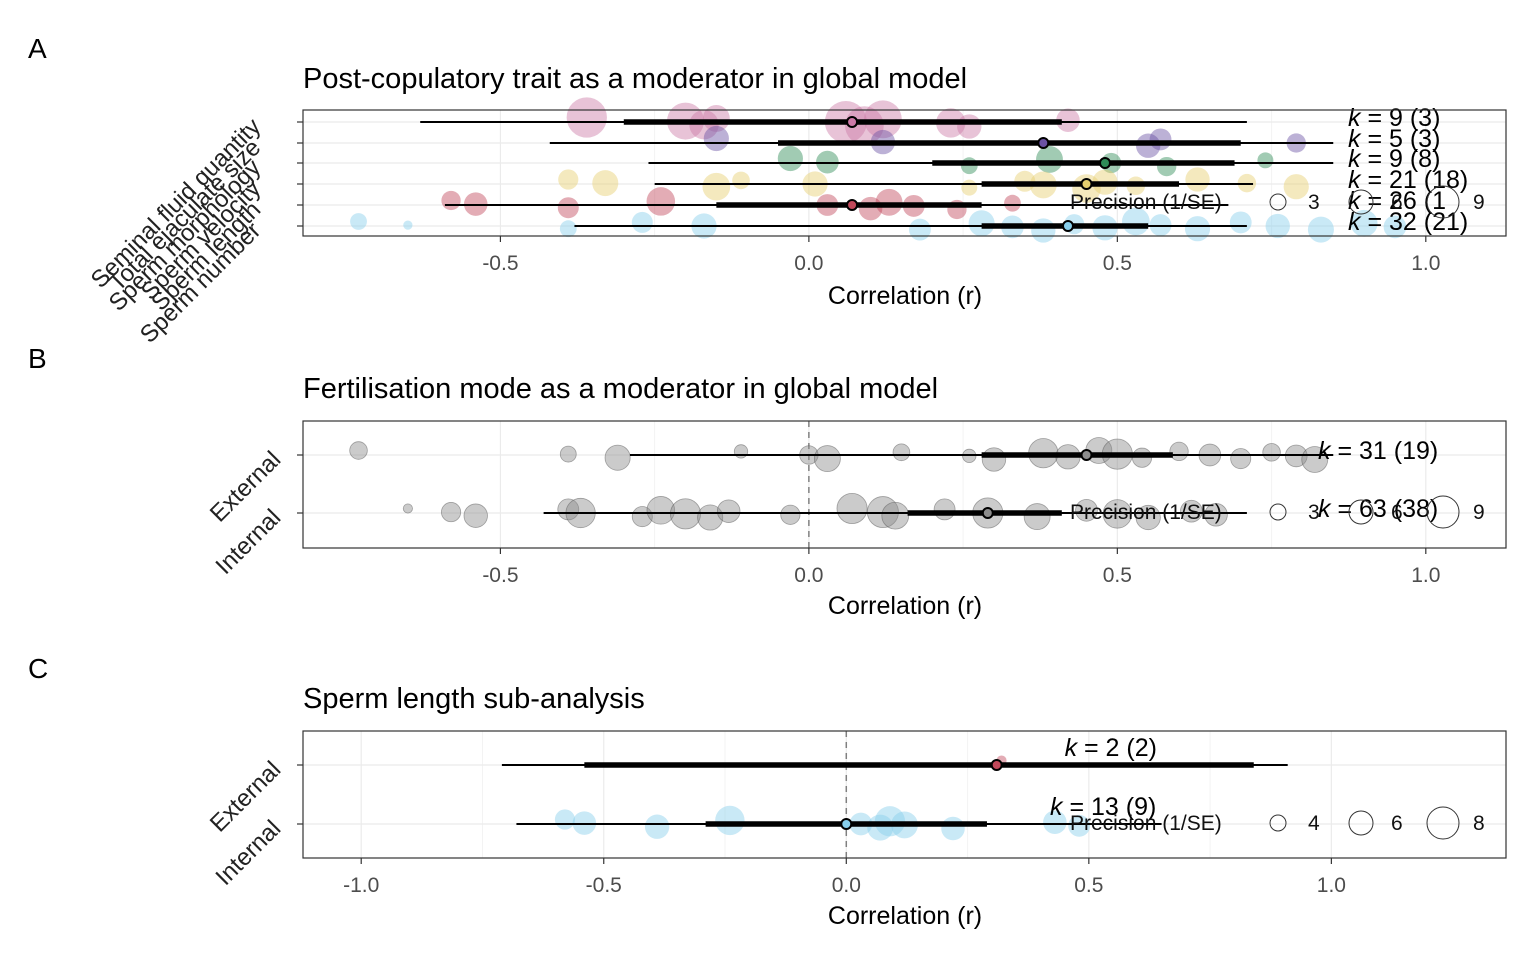 The height and width of the screenshot is (960, 1536). I want to click on panel-letter-a: A, so click(37, 48).